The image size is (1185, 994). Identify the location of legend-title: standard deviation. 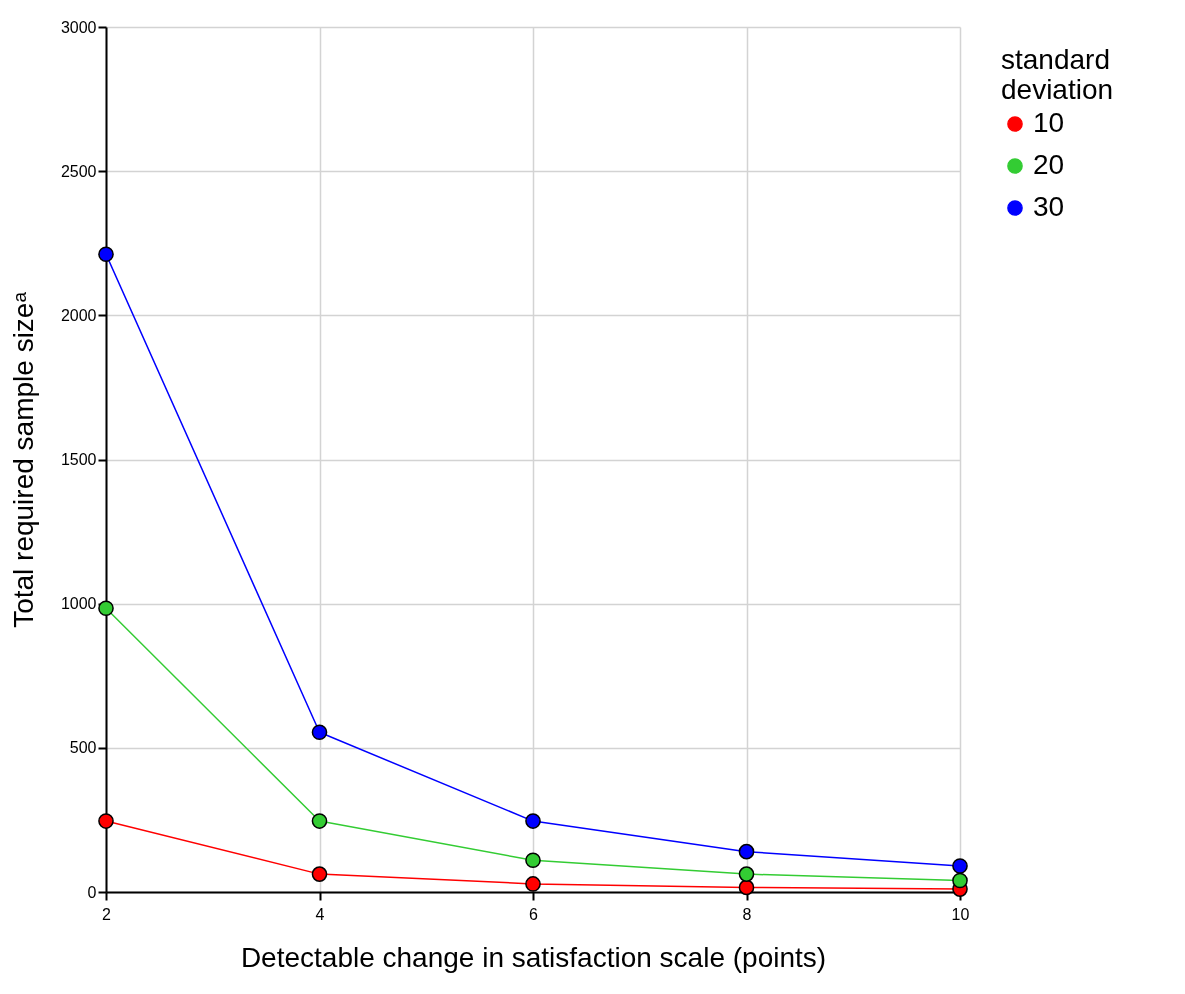
(1057, 74).